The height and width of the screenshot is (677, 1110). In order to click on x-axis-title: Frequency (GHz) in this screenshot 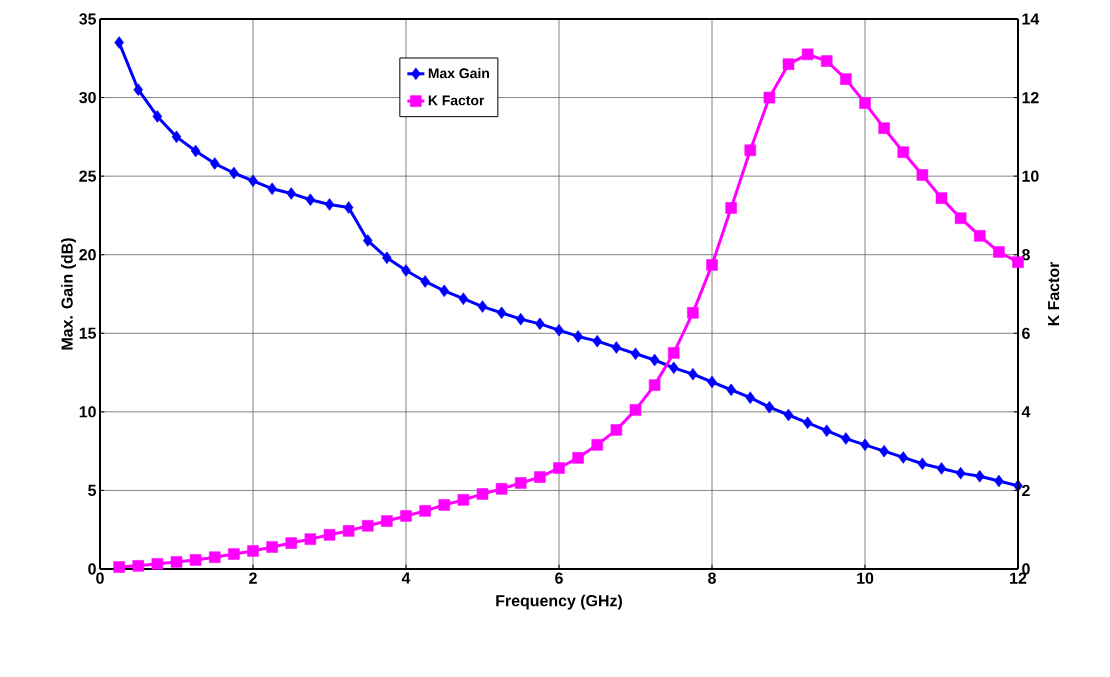, I will do `click(559, 602)`.